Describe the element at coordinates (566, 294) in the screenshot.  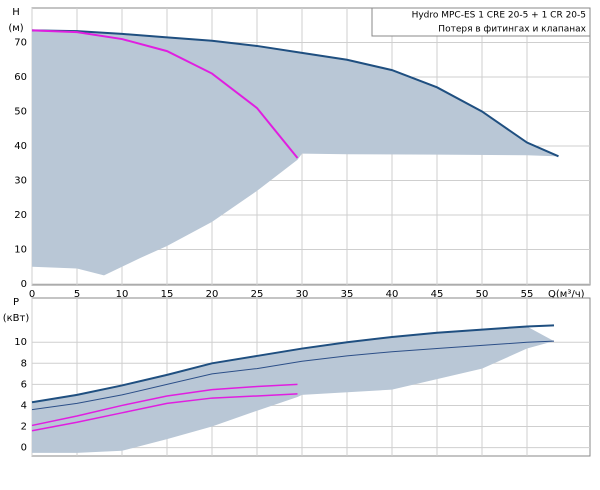
I see `x-axis-label: Q(м³/ч)` at that location.